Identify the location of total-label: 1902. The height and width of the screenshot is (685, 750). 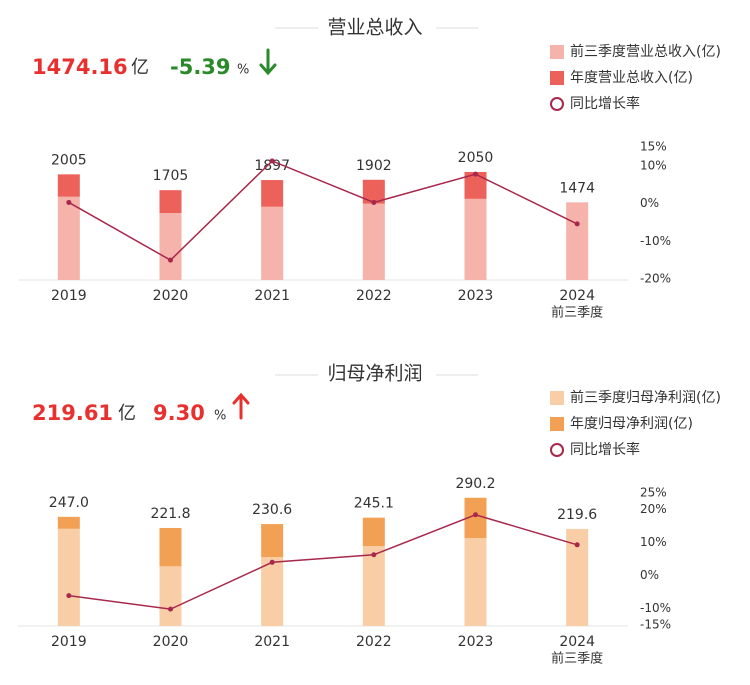
(374, 166).